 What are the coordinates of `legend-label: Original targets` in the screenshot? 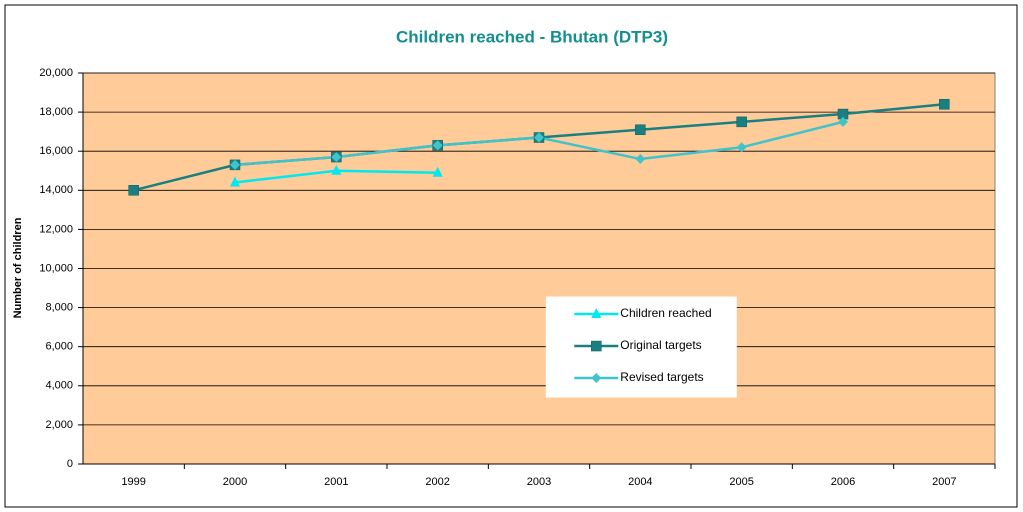 It's located at (660, 345).